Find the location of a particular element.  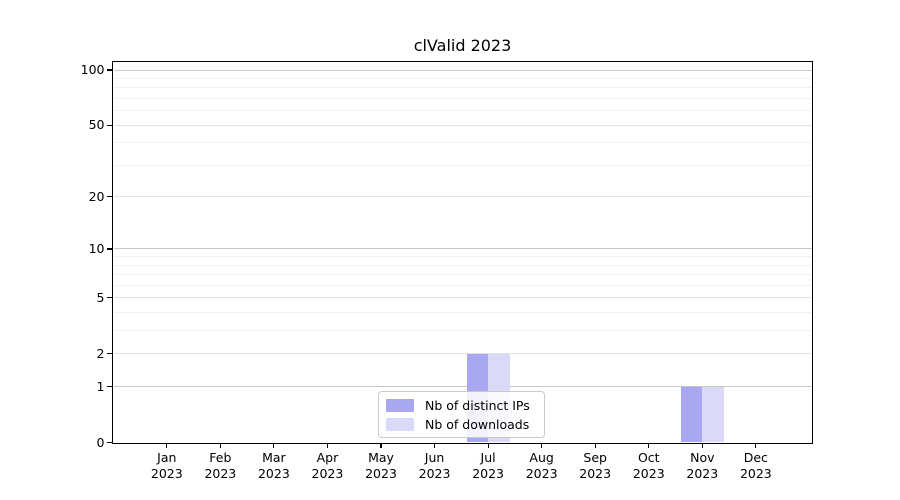

legend-item: Nb of distinct IPs is located at coordinates (461, 405).